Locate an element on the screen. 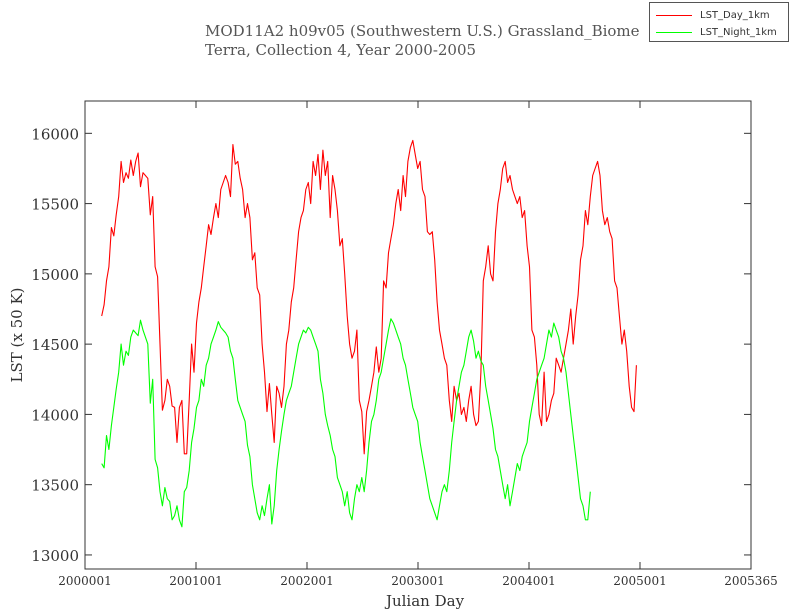 The height and width of the screenshot is (613, 794). legend-item-night: LST_Night_1km is located at coordinates (716, 32).